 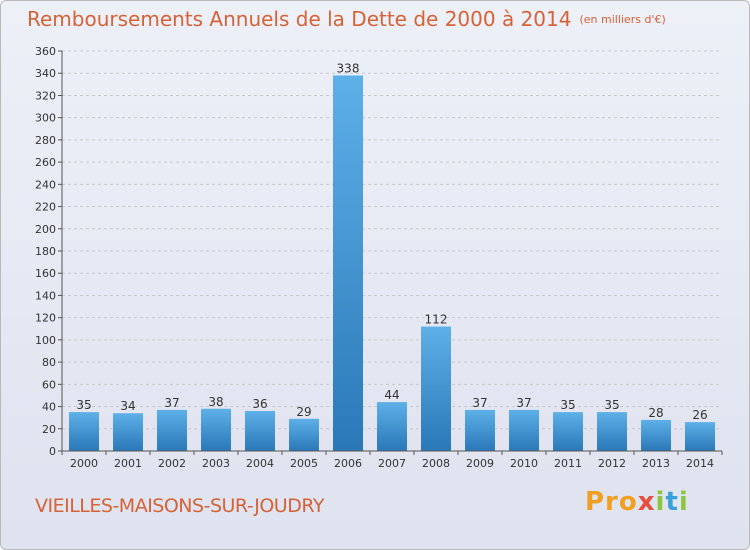 I want to click on y-tick-label: 360, so click(x=45, y=51).